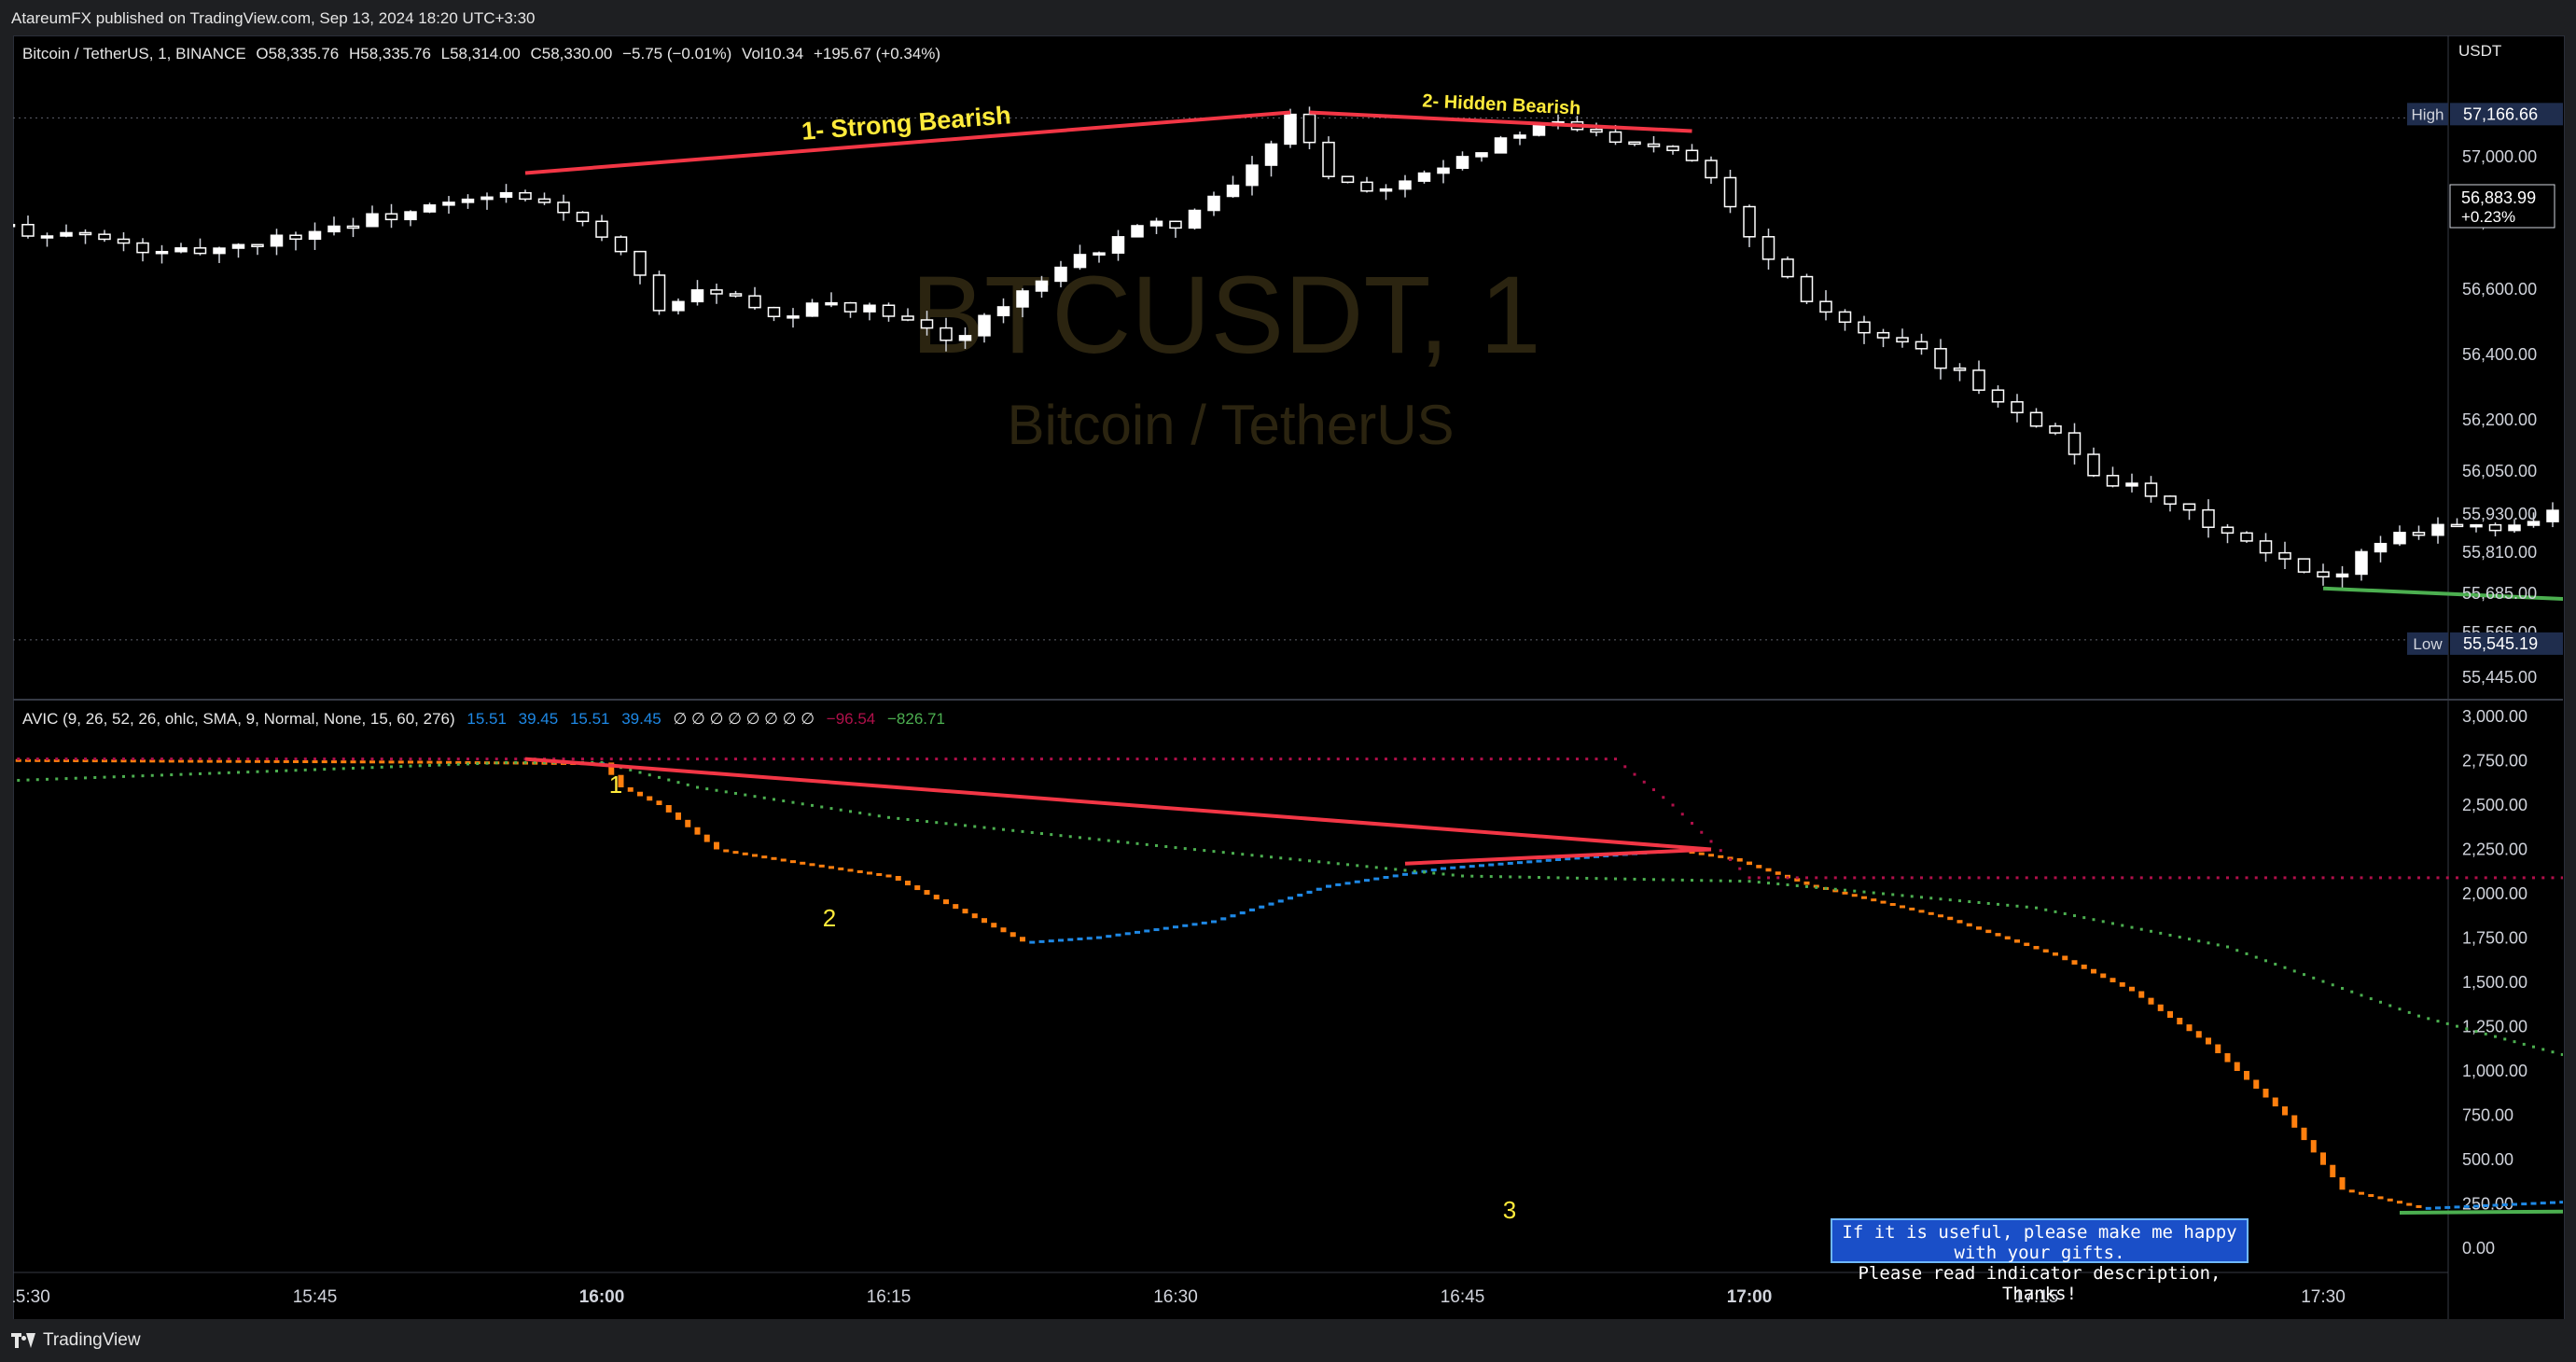 The width and height of the screenshot is (2576, 1362). I want to click on symbol-name: Bitcoin / TetherUS, 1, BINANCE, so click(134, 54).